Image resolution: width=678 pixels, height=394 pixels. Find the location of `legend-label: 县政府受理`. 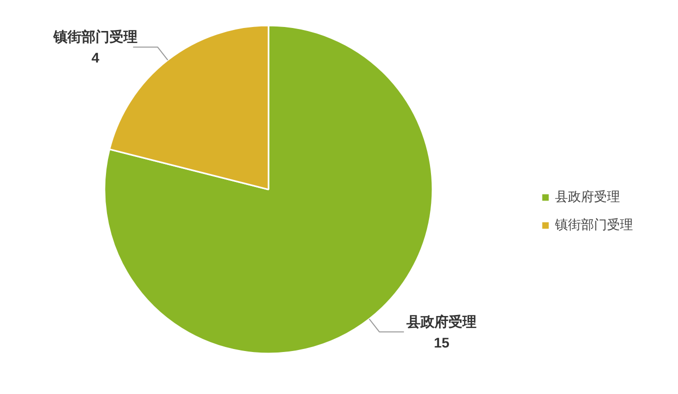

legend-label: 县政府受理 is located at coordinates (587, 197).